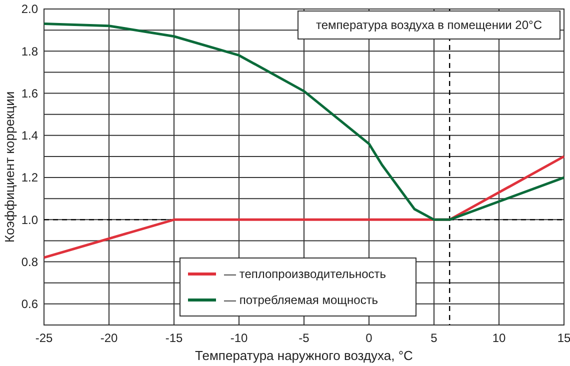  I want to click on x-tick-label: 10, so click(499, 338).